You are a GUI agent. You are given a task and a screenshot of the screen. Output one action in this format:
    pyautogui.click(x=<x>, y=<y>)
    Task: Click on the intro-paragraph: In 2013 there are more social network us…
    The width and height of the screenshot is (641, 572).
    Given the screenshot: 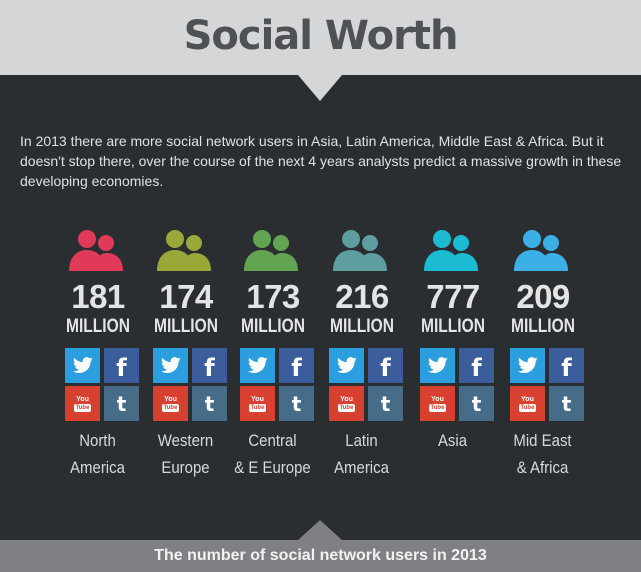 What is the action you would take?
    pyautogui.click(x=321, y=161)
    